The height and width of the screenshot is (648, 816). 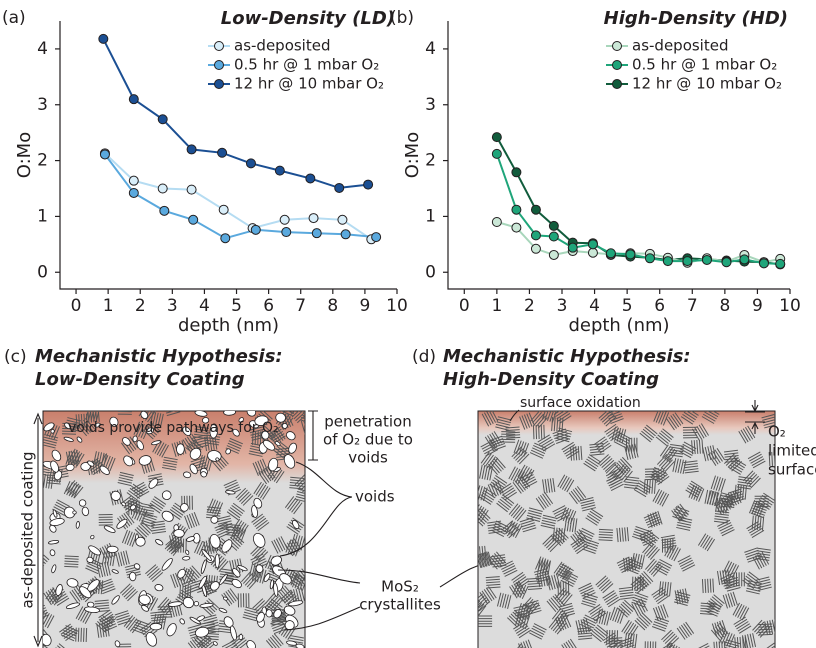 I want to click on x-axis-label: depth (nm), so click(x=228, y=325).